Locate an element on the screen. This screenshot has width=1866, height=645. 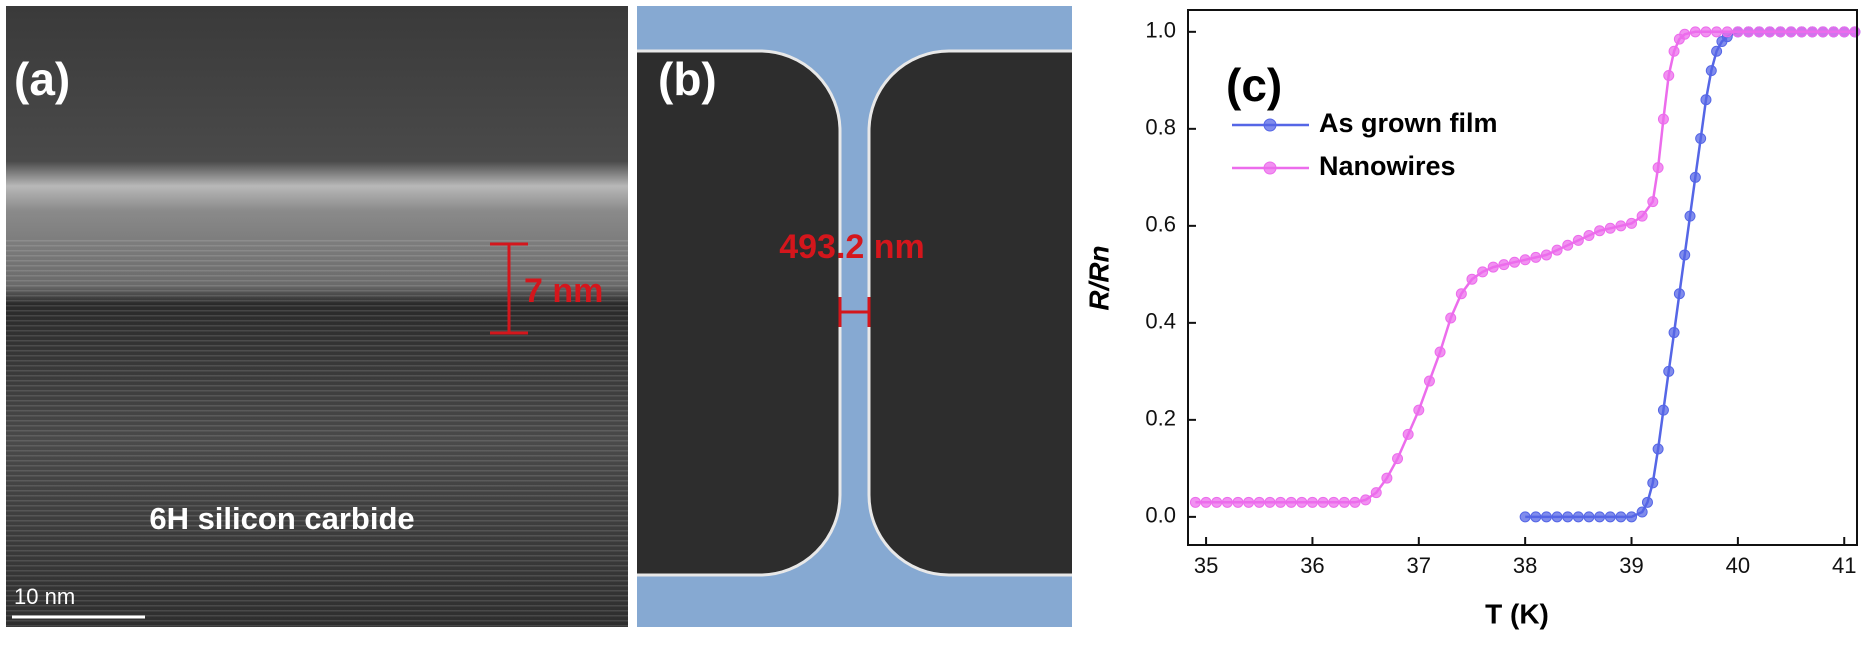
legend-label: Nanowires is located at coordinates (1387, 166).